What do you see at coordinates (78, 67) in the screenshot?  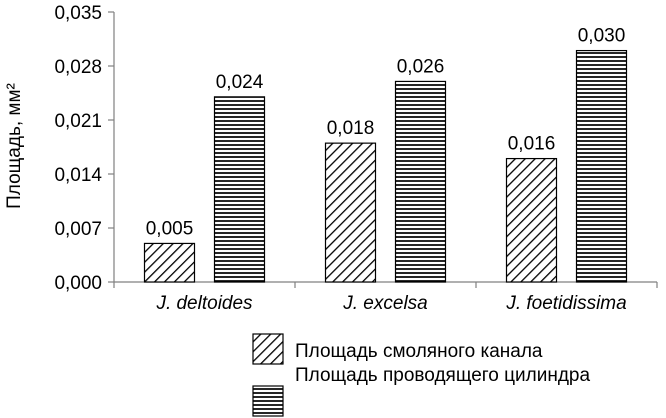 I see `y-tick-label: 0,028` at bounding box center [78, 67].